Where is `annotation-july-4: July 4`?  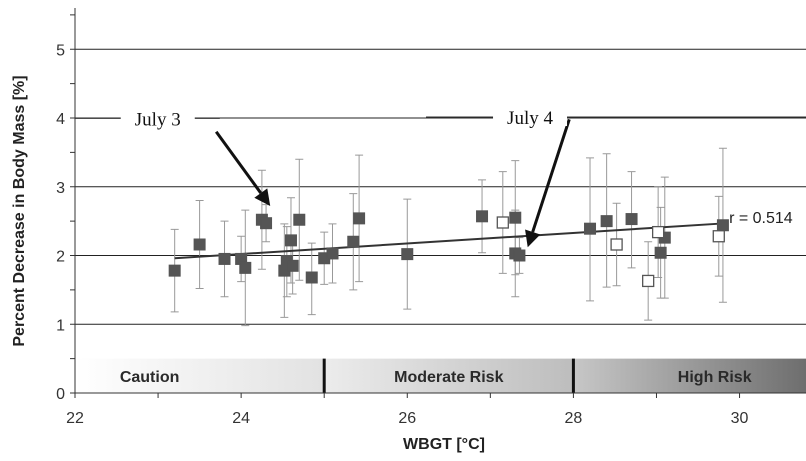 annotation-july-4: July 4 is located at coordinates (616, 175).